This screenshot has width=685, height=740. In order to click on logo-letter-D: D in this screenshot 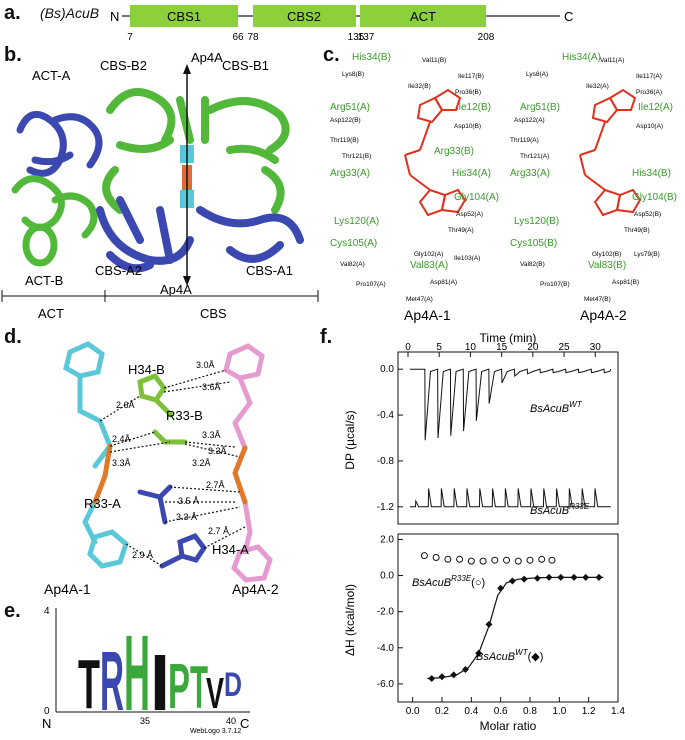, I will do `click(233, 685)`.